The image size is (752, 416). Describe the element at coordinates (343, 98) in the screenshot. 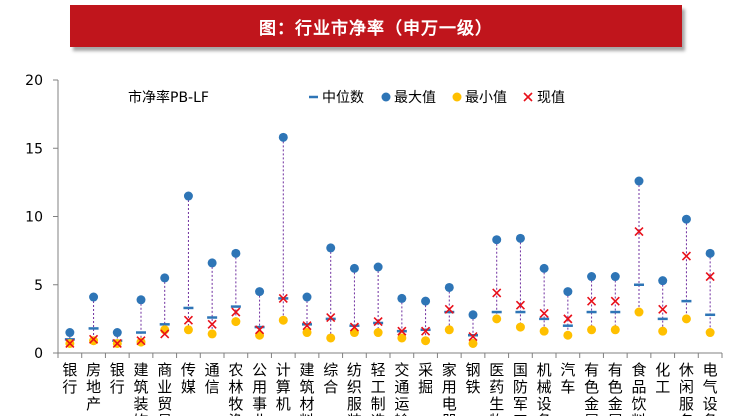

I see `legend-median-label: 中位数` at that location.